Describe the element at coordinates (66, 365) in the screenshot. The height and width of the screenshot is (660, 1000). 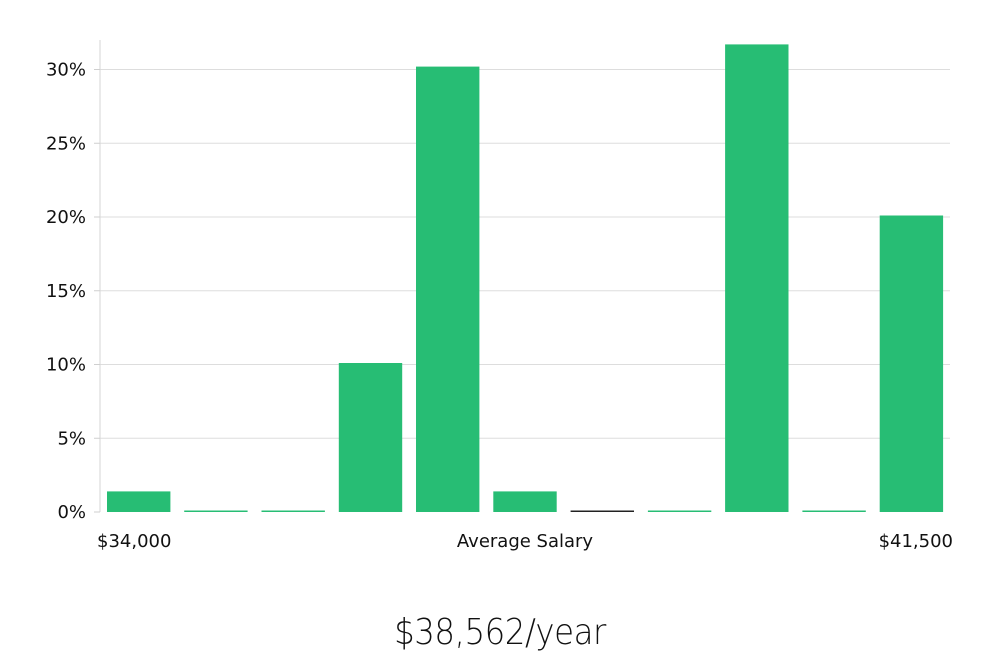
I see `y-tick-label: 10%` at that location.